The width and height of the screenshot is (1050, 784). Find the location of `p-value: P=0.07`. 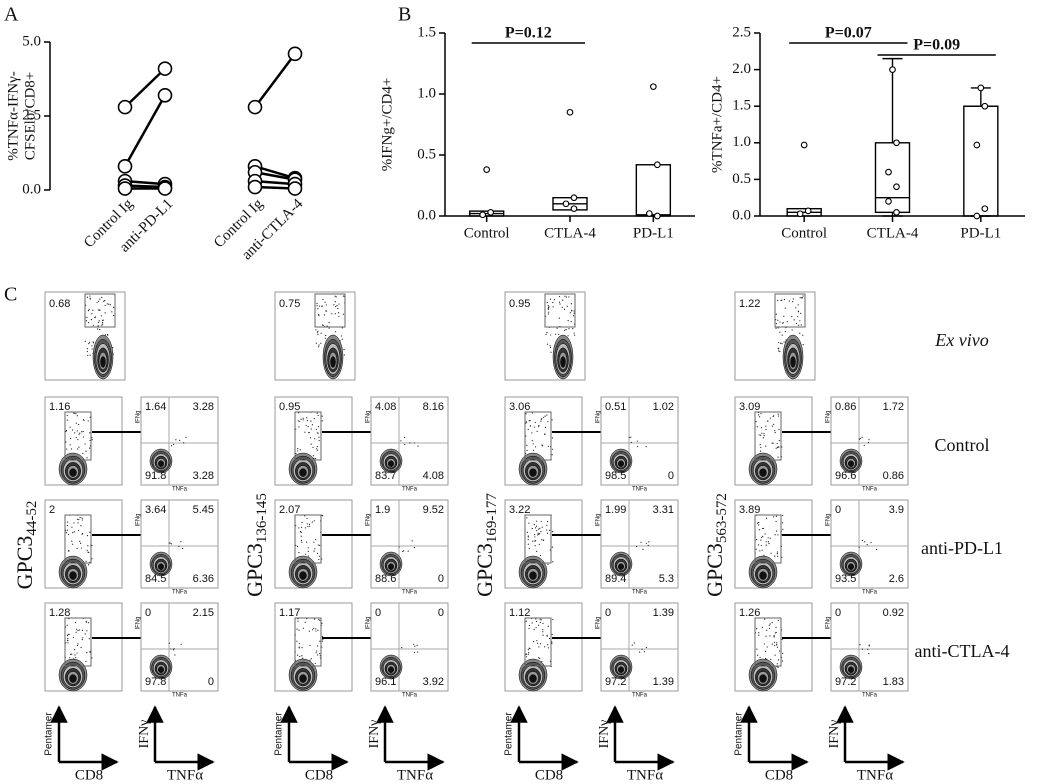

p-value: P=0.07 is located at coordinates (848, 33).